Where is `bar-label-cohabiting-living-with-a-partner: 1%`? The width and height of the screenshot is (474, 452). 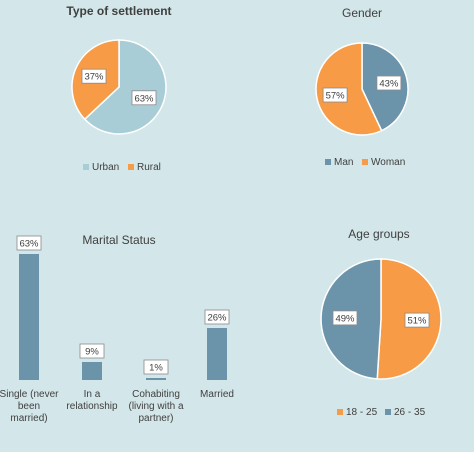 bar-label-cohabiting-living-with-a-partner: 1% is located at coordinates (156, 368).